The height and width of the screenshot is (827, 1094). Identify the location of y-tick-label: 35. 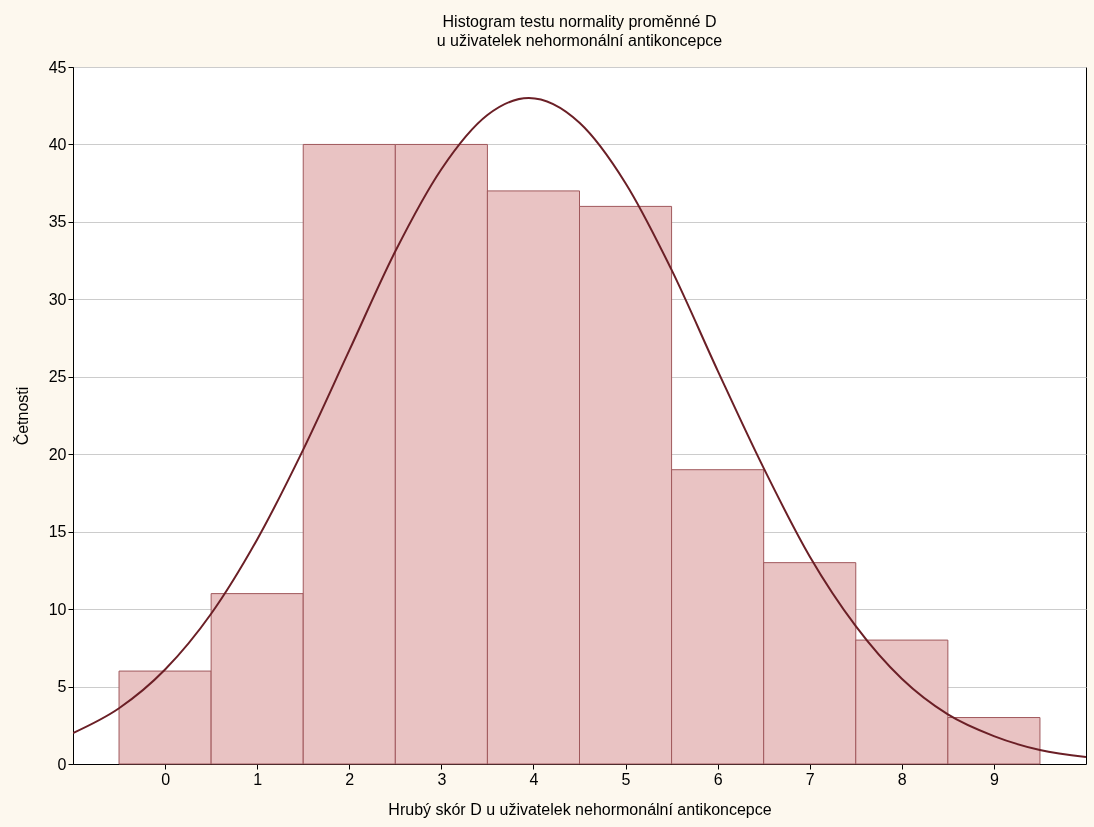
(57, 222).